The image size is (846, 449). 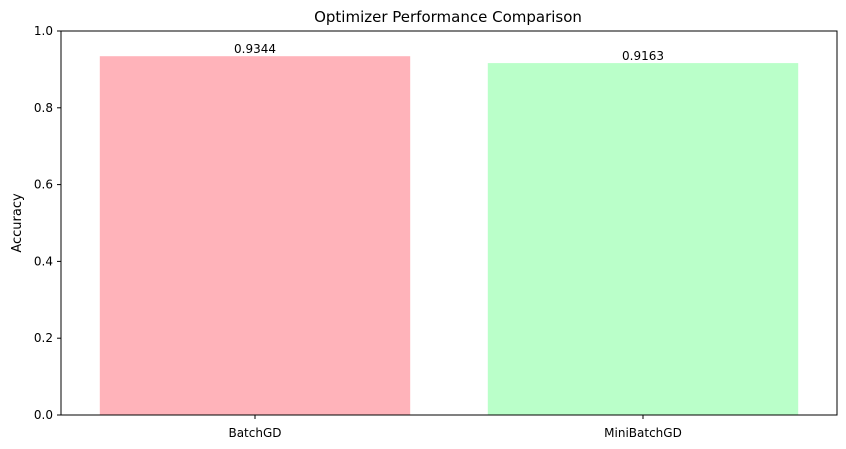 What do you see at coordinates (43, 261) in the screenshot?
I see `y-tick-label: 0.4` at bounding box center [43, 261].